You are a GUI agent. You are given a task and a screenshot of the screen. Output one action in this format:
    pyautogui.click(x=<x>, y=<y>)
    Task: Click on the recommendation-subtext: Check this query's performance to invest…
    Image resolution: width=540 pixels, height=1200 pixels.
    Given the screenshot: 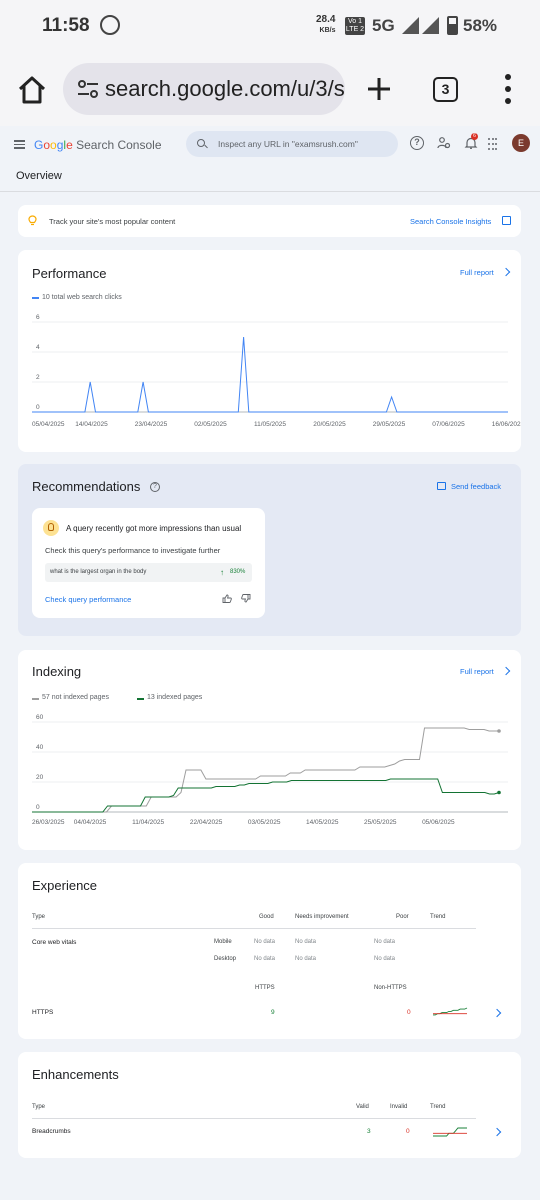 What is the action you would take?
    pyautogui.click(x=133, y=550)
    